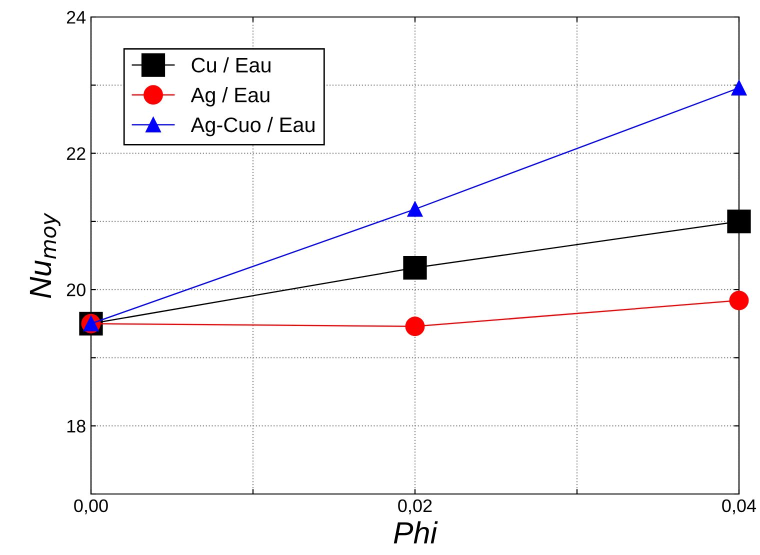  Describe the element at coordinates (739, 506) in the screenshot. I see `x-tick-label: 0,04` at that location.